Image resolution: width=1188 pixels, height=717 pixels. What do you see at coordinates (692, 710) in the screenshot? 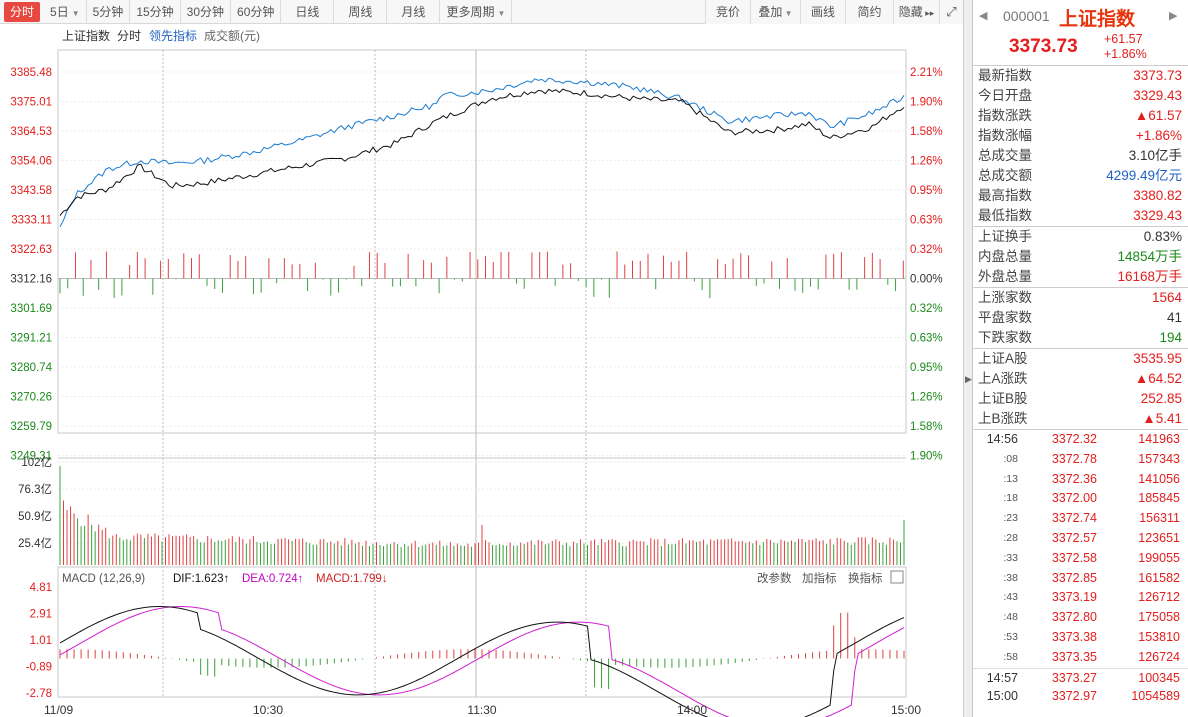
I see `time-tick-label: 14:00` at bounding box center [692, 710].